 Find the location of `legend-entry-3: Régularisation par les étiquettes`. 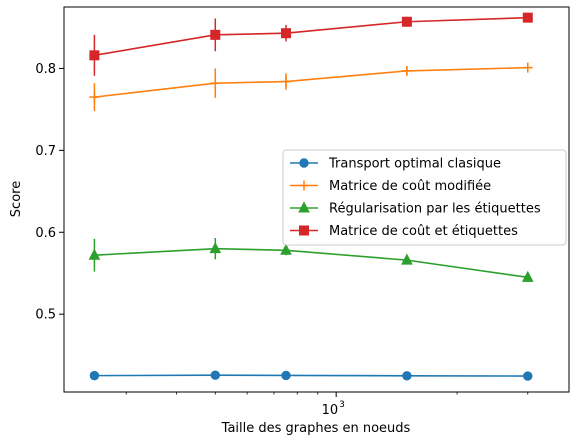

legend-entry-3: Régularisation par les étiquettes is located at coordinates (415, 209).